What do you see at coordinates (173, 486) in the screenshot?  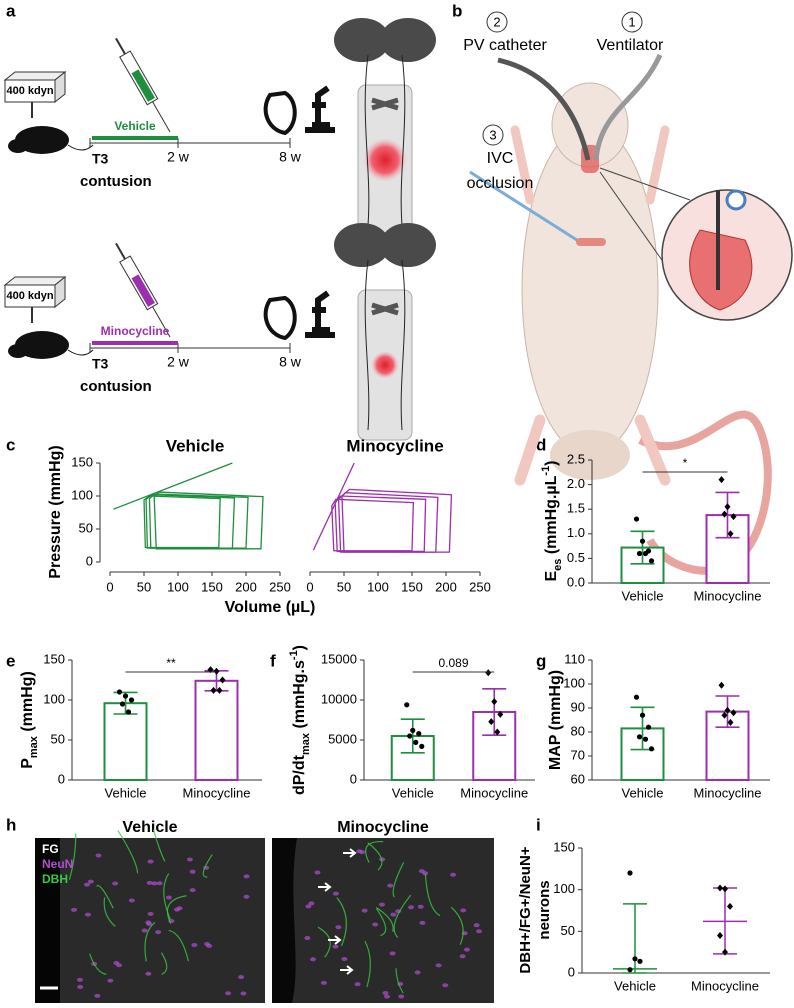 I see `espvr-line` at bounding box center [173, 486].